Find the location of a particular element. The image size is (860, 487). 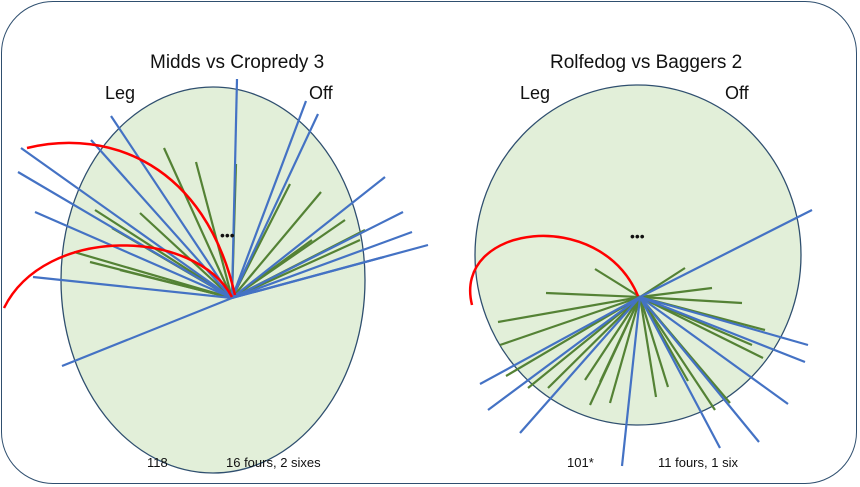

wagon-wheel-title: Rolfedog vs Baggers 2 is located at coordinates (646, 62).